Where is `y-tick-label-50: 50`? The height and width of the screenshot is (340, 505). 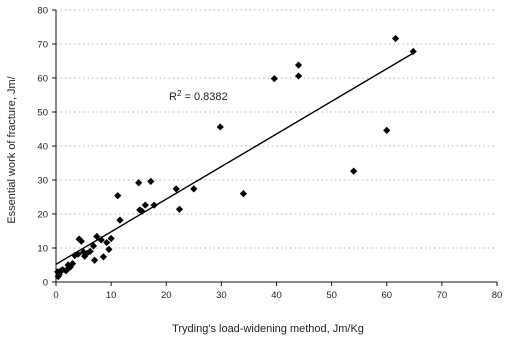 y-tick-label-50: 50 is located at coordinates (42, 113).